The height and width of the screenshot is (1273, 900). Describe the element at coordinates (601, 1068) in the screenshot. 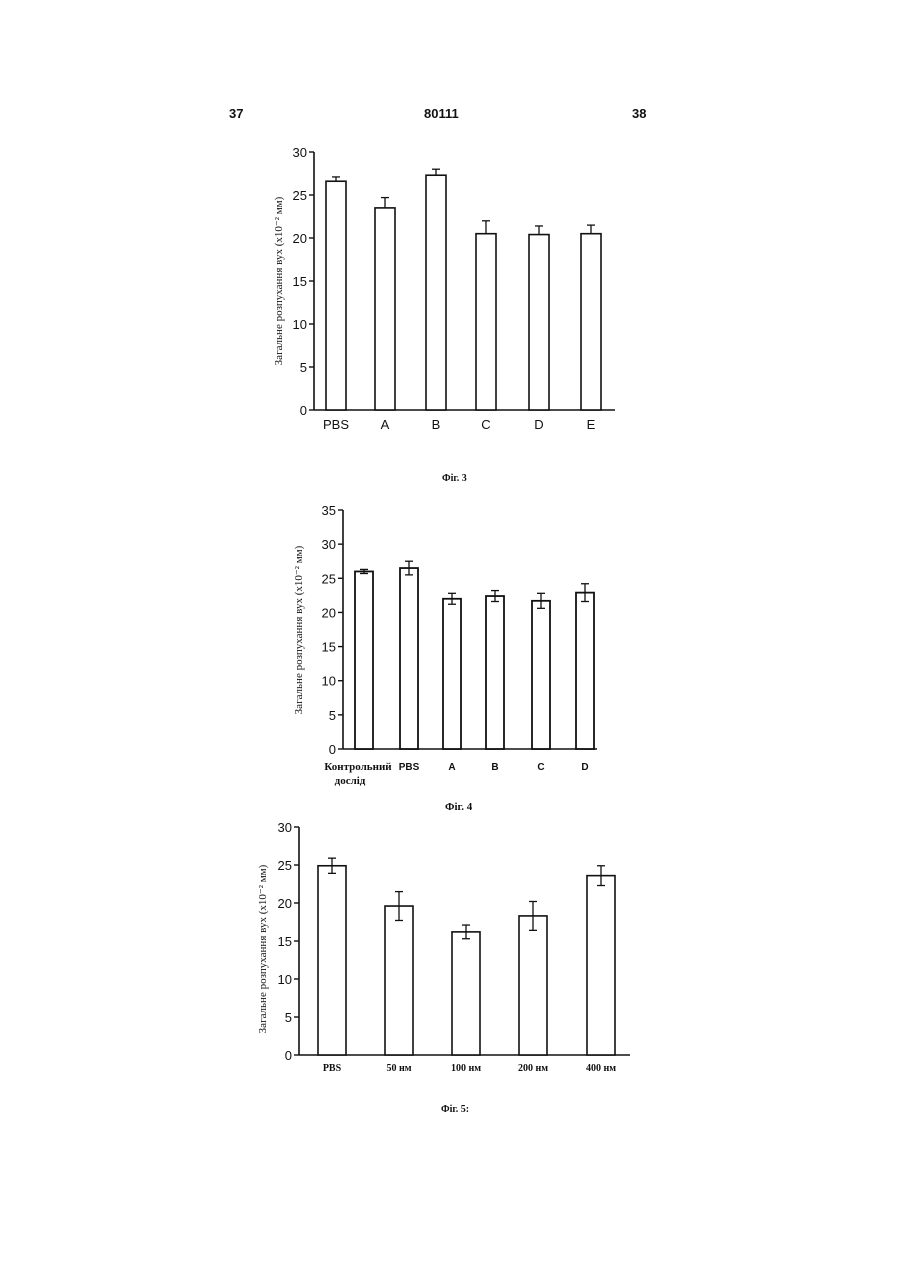

I see `category-label: 400 нм` at that location.